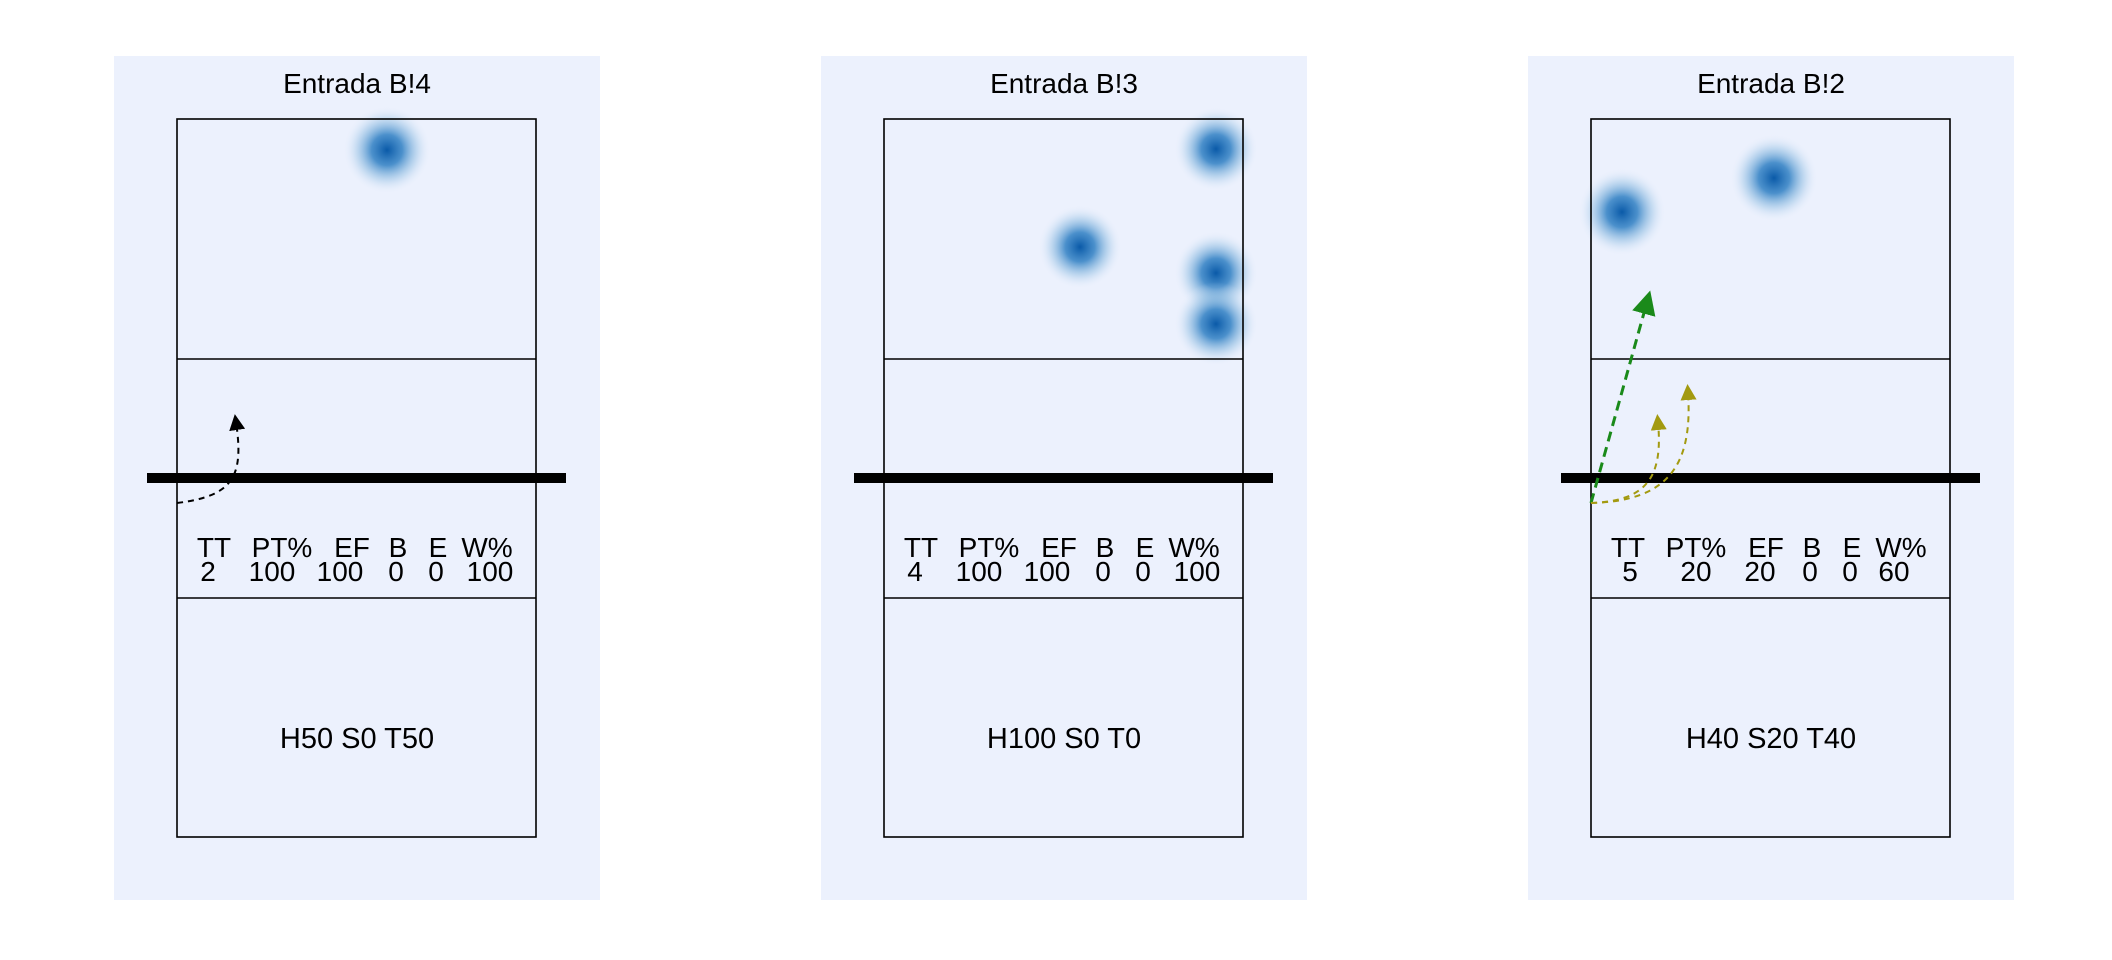 The image size is (2112, 960). I want to click on stats-value-row: 4 100 100 0 0 100, so click(1058, 571).